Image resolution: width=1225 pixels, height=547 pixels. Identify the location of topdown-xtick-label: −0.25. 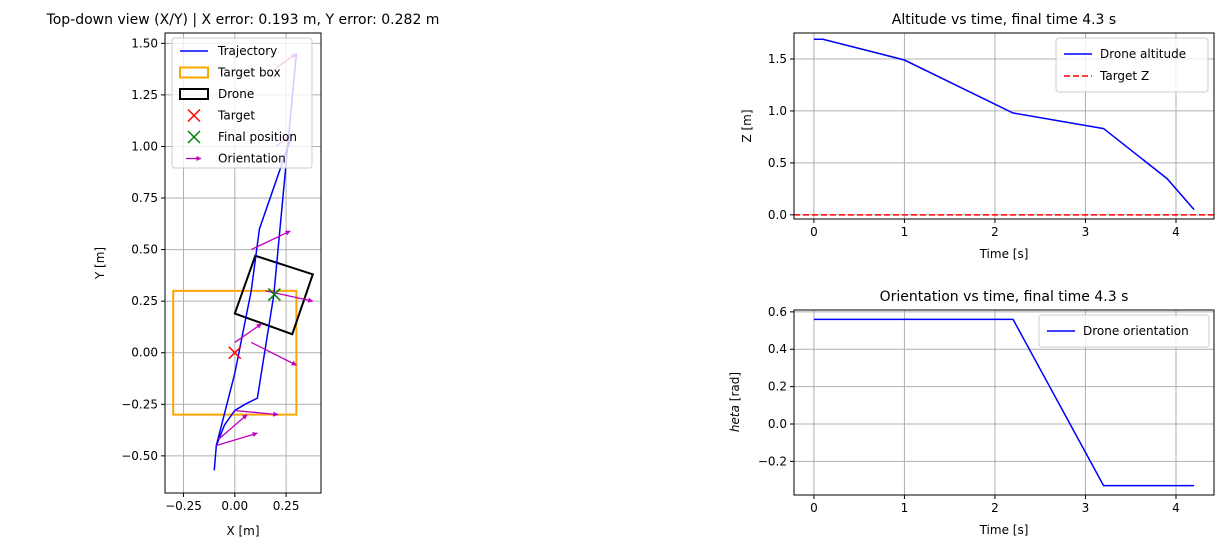
(183, 506).